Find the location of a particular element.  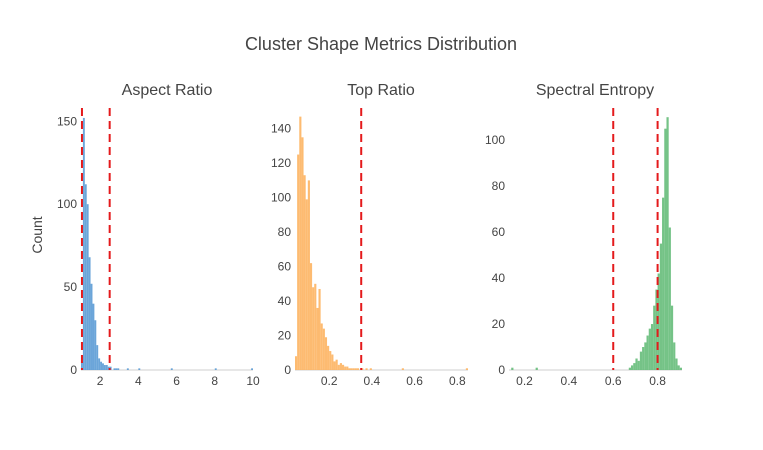

x-tick-label: 6 is located at coordinates (176, 381).